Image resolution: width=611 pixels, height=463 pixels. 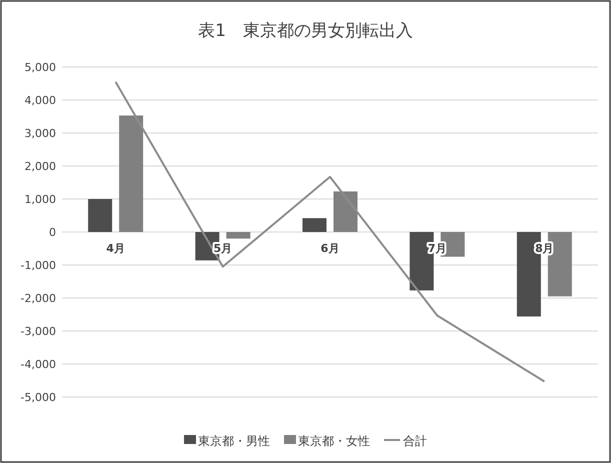 I want to click on legend-label: 合計, so click(x=415, y=441).